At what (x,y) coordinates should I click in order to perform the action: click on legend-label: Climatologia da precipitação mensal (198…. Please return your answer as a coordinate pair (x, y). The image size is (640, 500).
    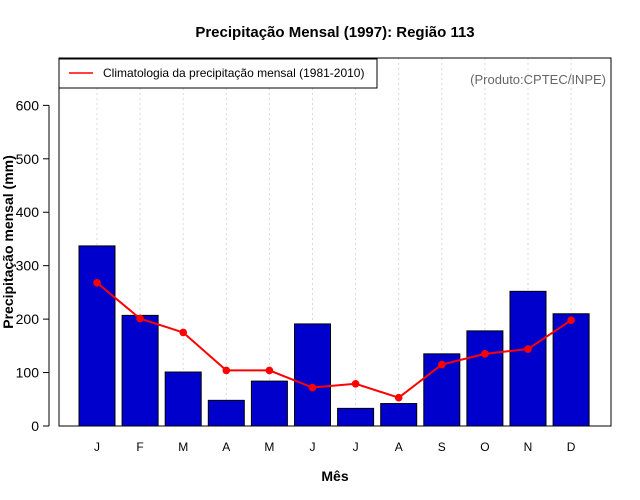
    Looking at the image, I should click on (233, 73).